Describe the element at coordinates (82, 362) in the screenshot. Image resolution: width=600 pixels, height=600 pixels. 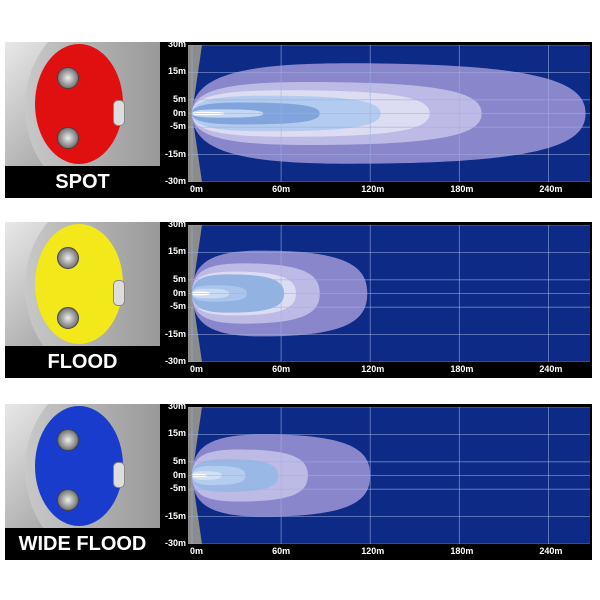
I see `beam-type-label: FLOOD` at that location.